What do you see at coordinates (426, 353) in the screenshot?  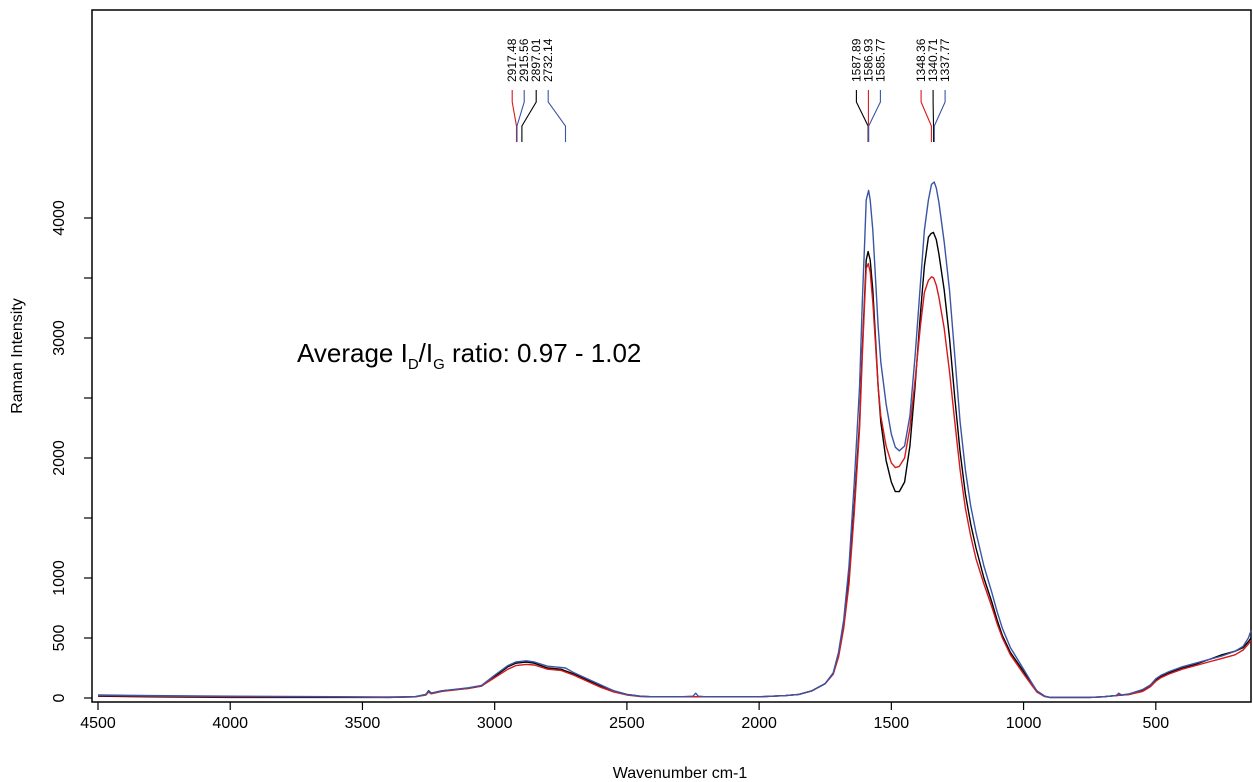 I see `annotation-mid: /I` at bounding box center [426, 353].